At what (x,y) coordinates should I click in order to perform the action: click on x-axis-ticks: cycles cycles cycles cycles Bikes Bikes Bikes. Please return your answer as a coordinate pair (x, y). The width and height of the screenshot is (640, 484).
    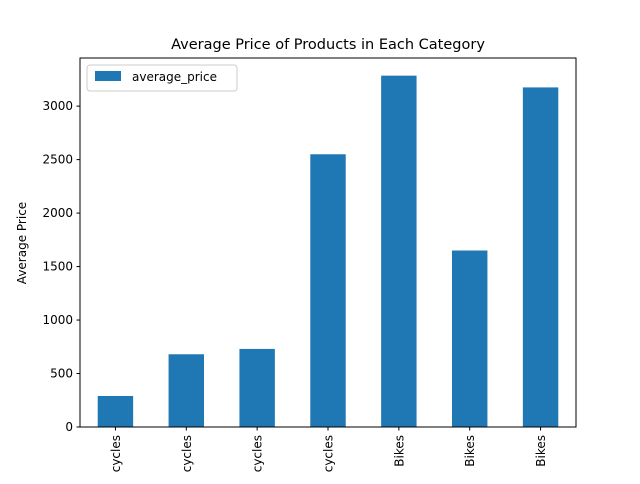
    Looking at the image, I should click on (328, 449).